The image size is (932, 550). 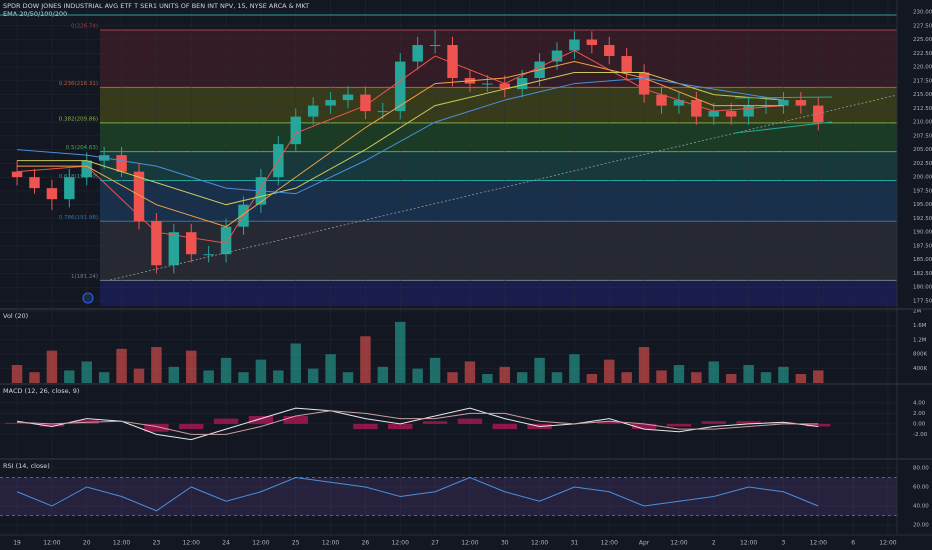 I want to click on y-tick-label: 190.00, so click(x=922, y=233).